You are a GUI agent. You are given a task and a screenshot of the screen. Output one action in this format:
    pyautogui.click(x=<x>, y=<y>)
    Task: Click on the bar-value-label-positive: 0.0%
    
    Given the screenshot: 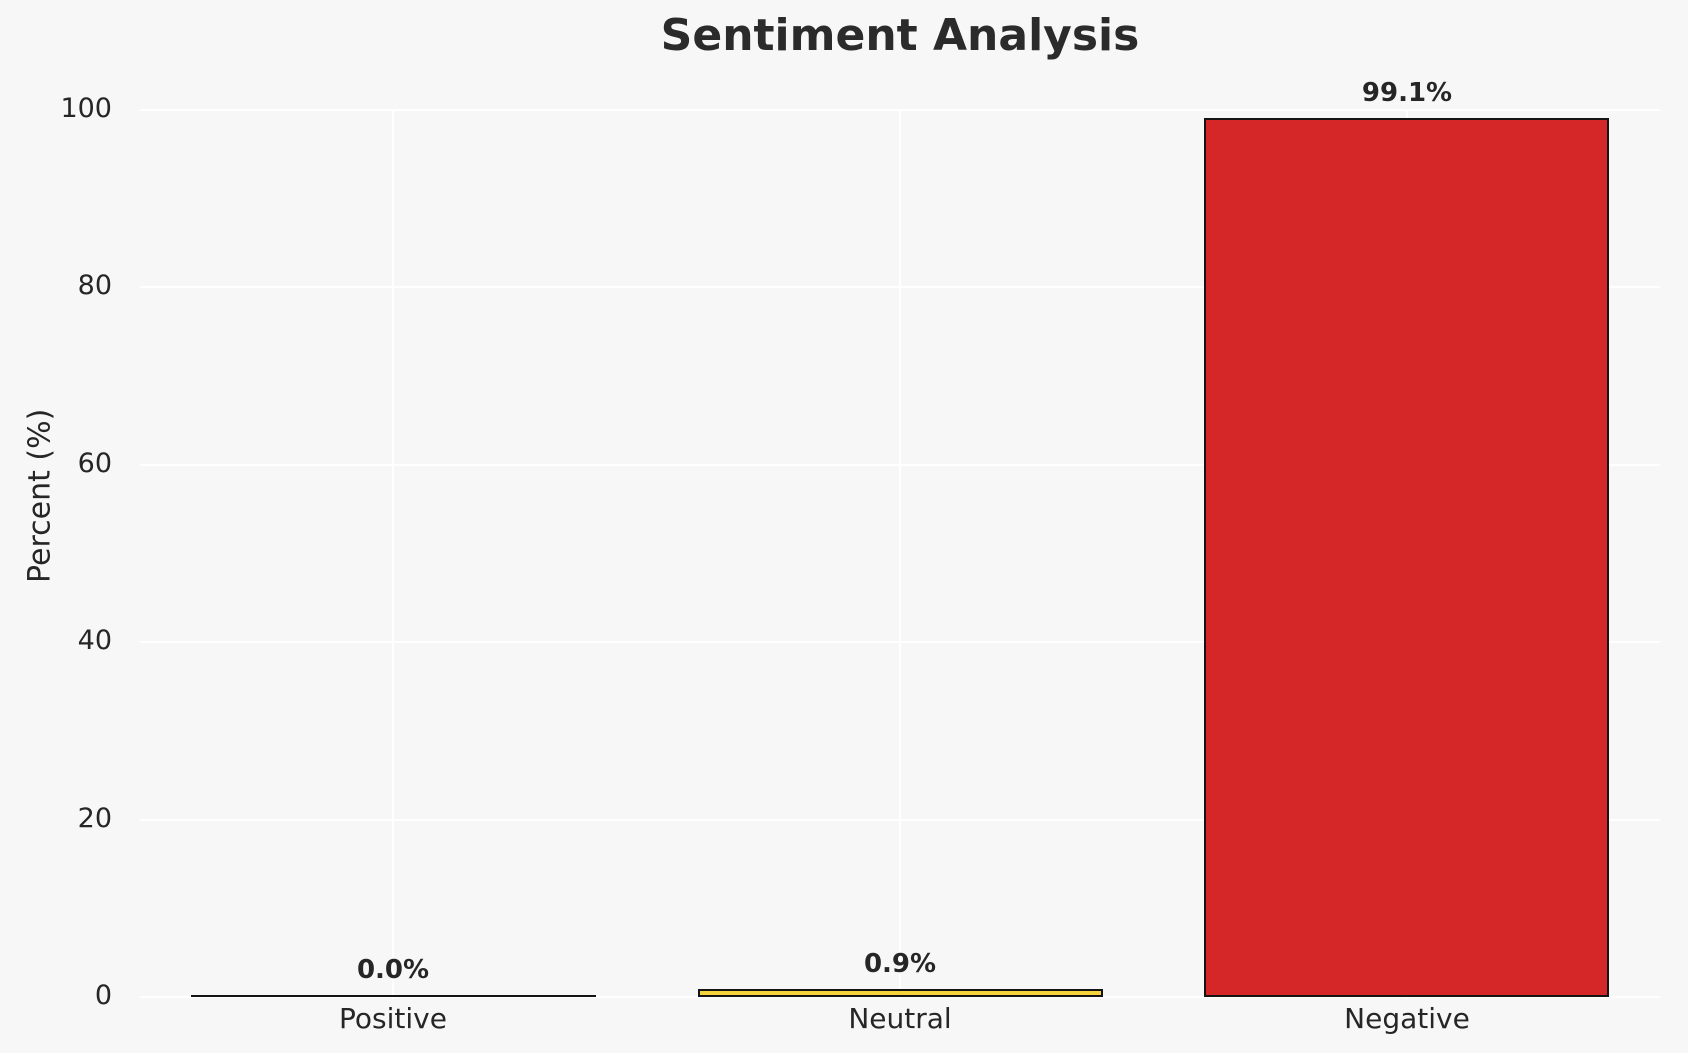 What is the action you would take?
    pyautogui.click(x=393, y=970)
    